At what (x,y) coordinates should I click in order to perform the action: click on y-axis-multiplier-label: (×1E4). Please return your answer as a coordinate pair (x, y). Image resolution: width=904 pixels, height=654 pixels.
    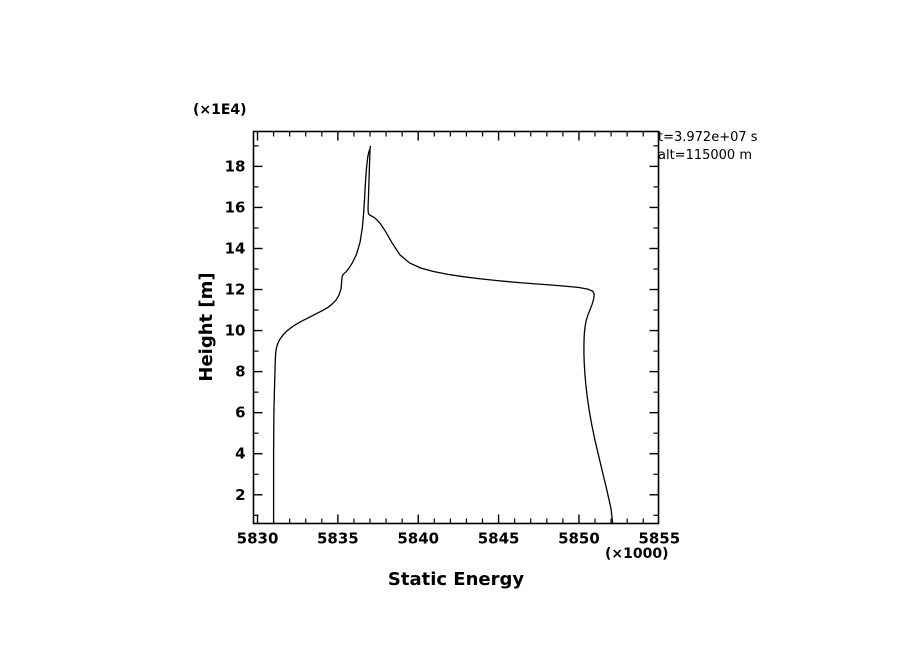
    Looking at the image, I should click on (220, 110).